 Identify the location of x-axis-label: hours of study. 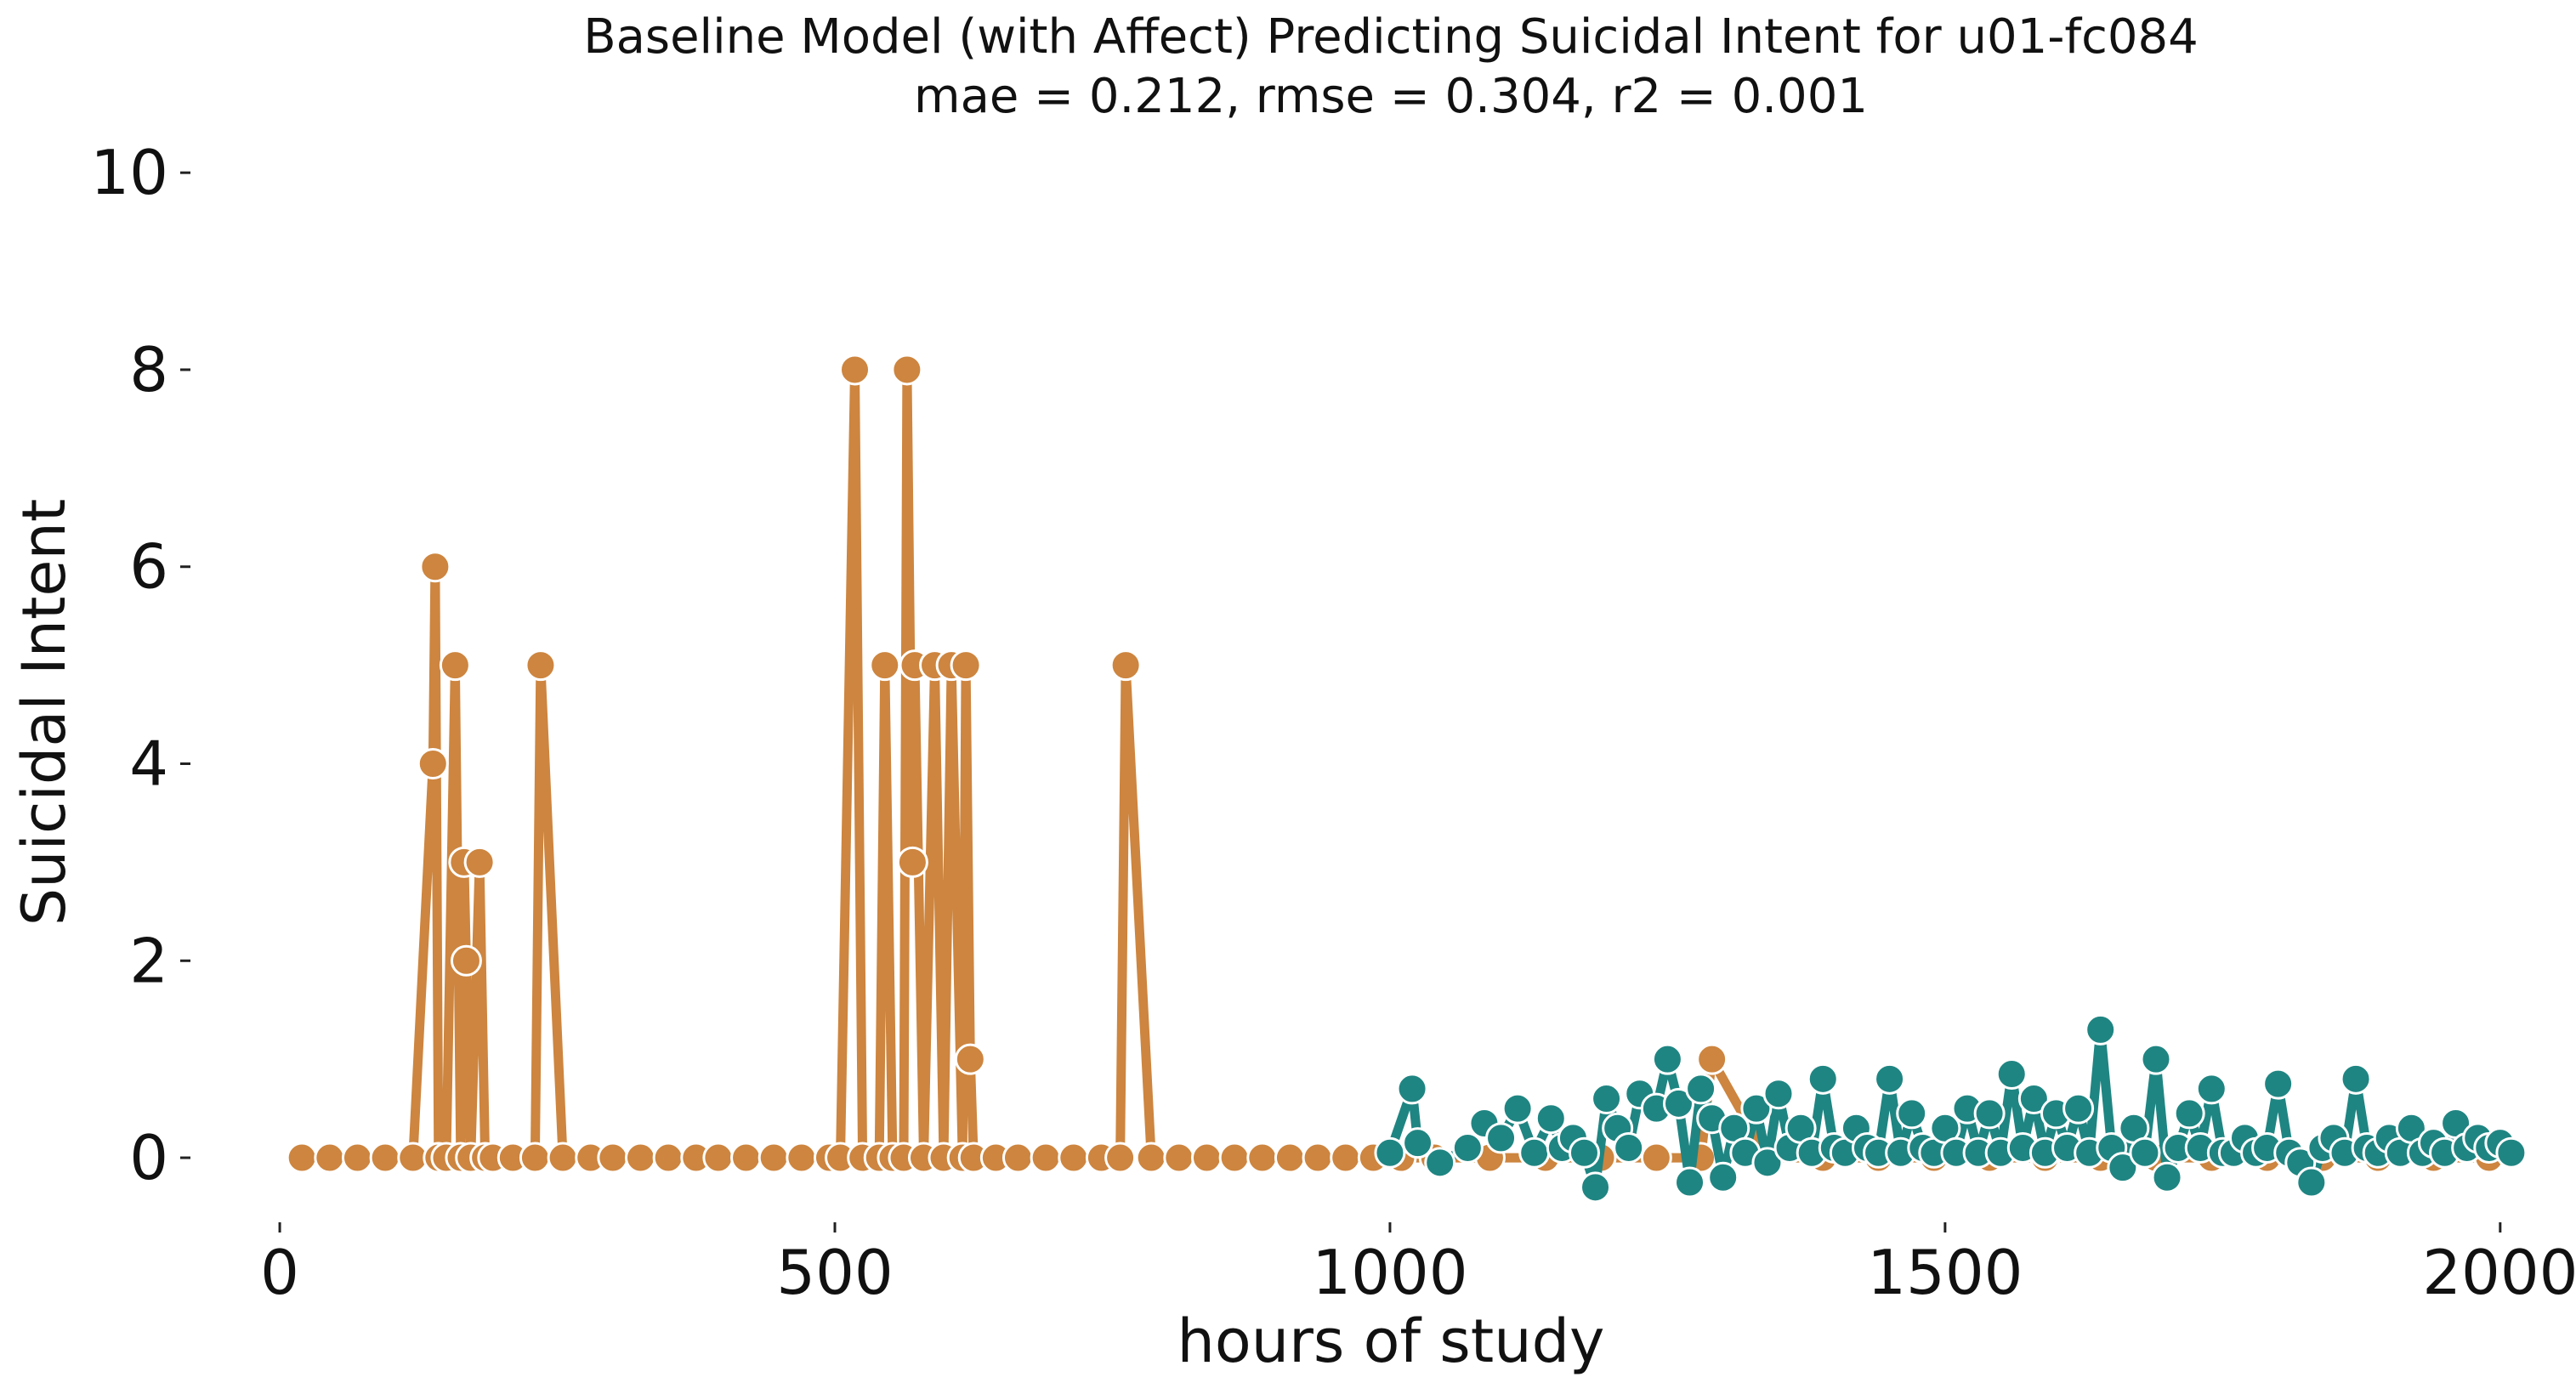
(1391, 1341).